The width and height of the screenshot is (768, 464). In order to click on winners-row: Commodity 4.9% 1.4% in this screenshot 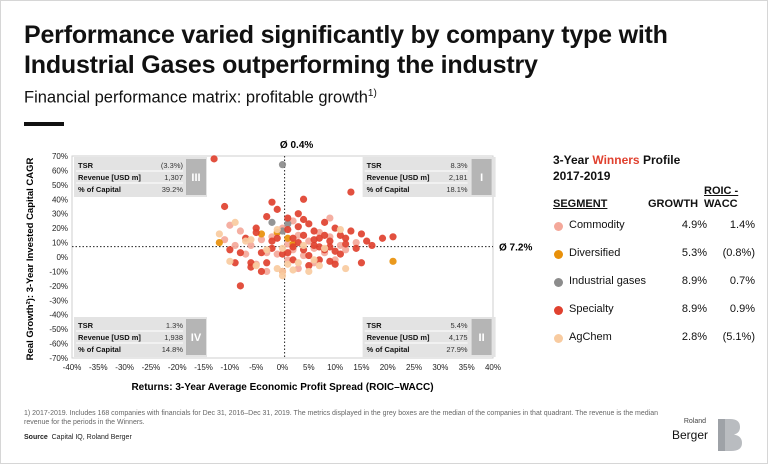, I will do `click(655, 227)`.